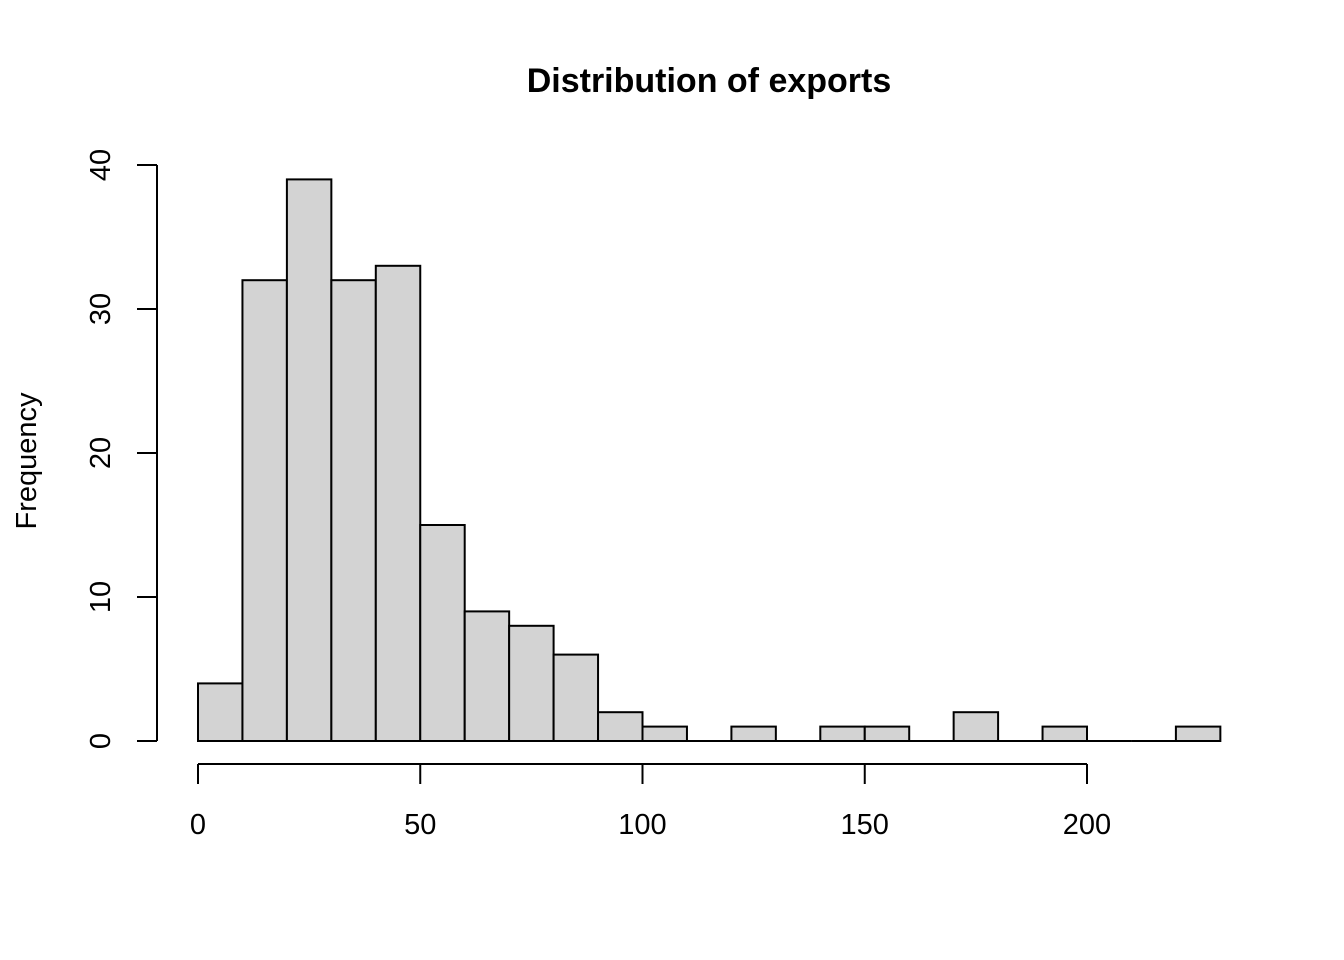 The image size is (1344, 960). What do you see at coordinates (121, 449) in the screenshot?
I see `y-axis: 0 10 20 30 40` at bounding box center [121, 449].